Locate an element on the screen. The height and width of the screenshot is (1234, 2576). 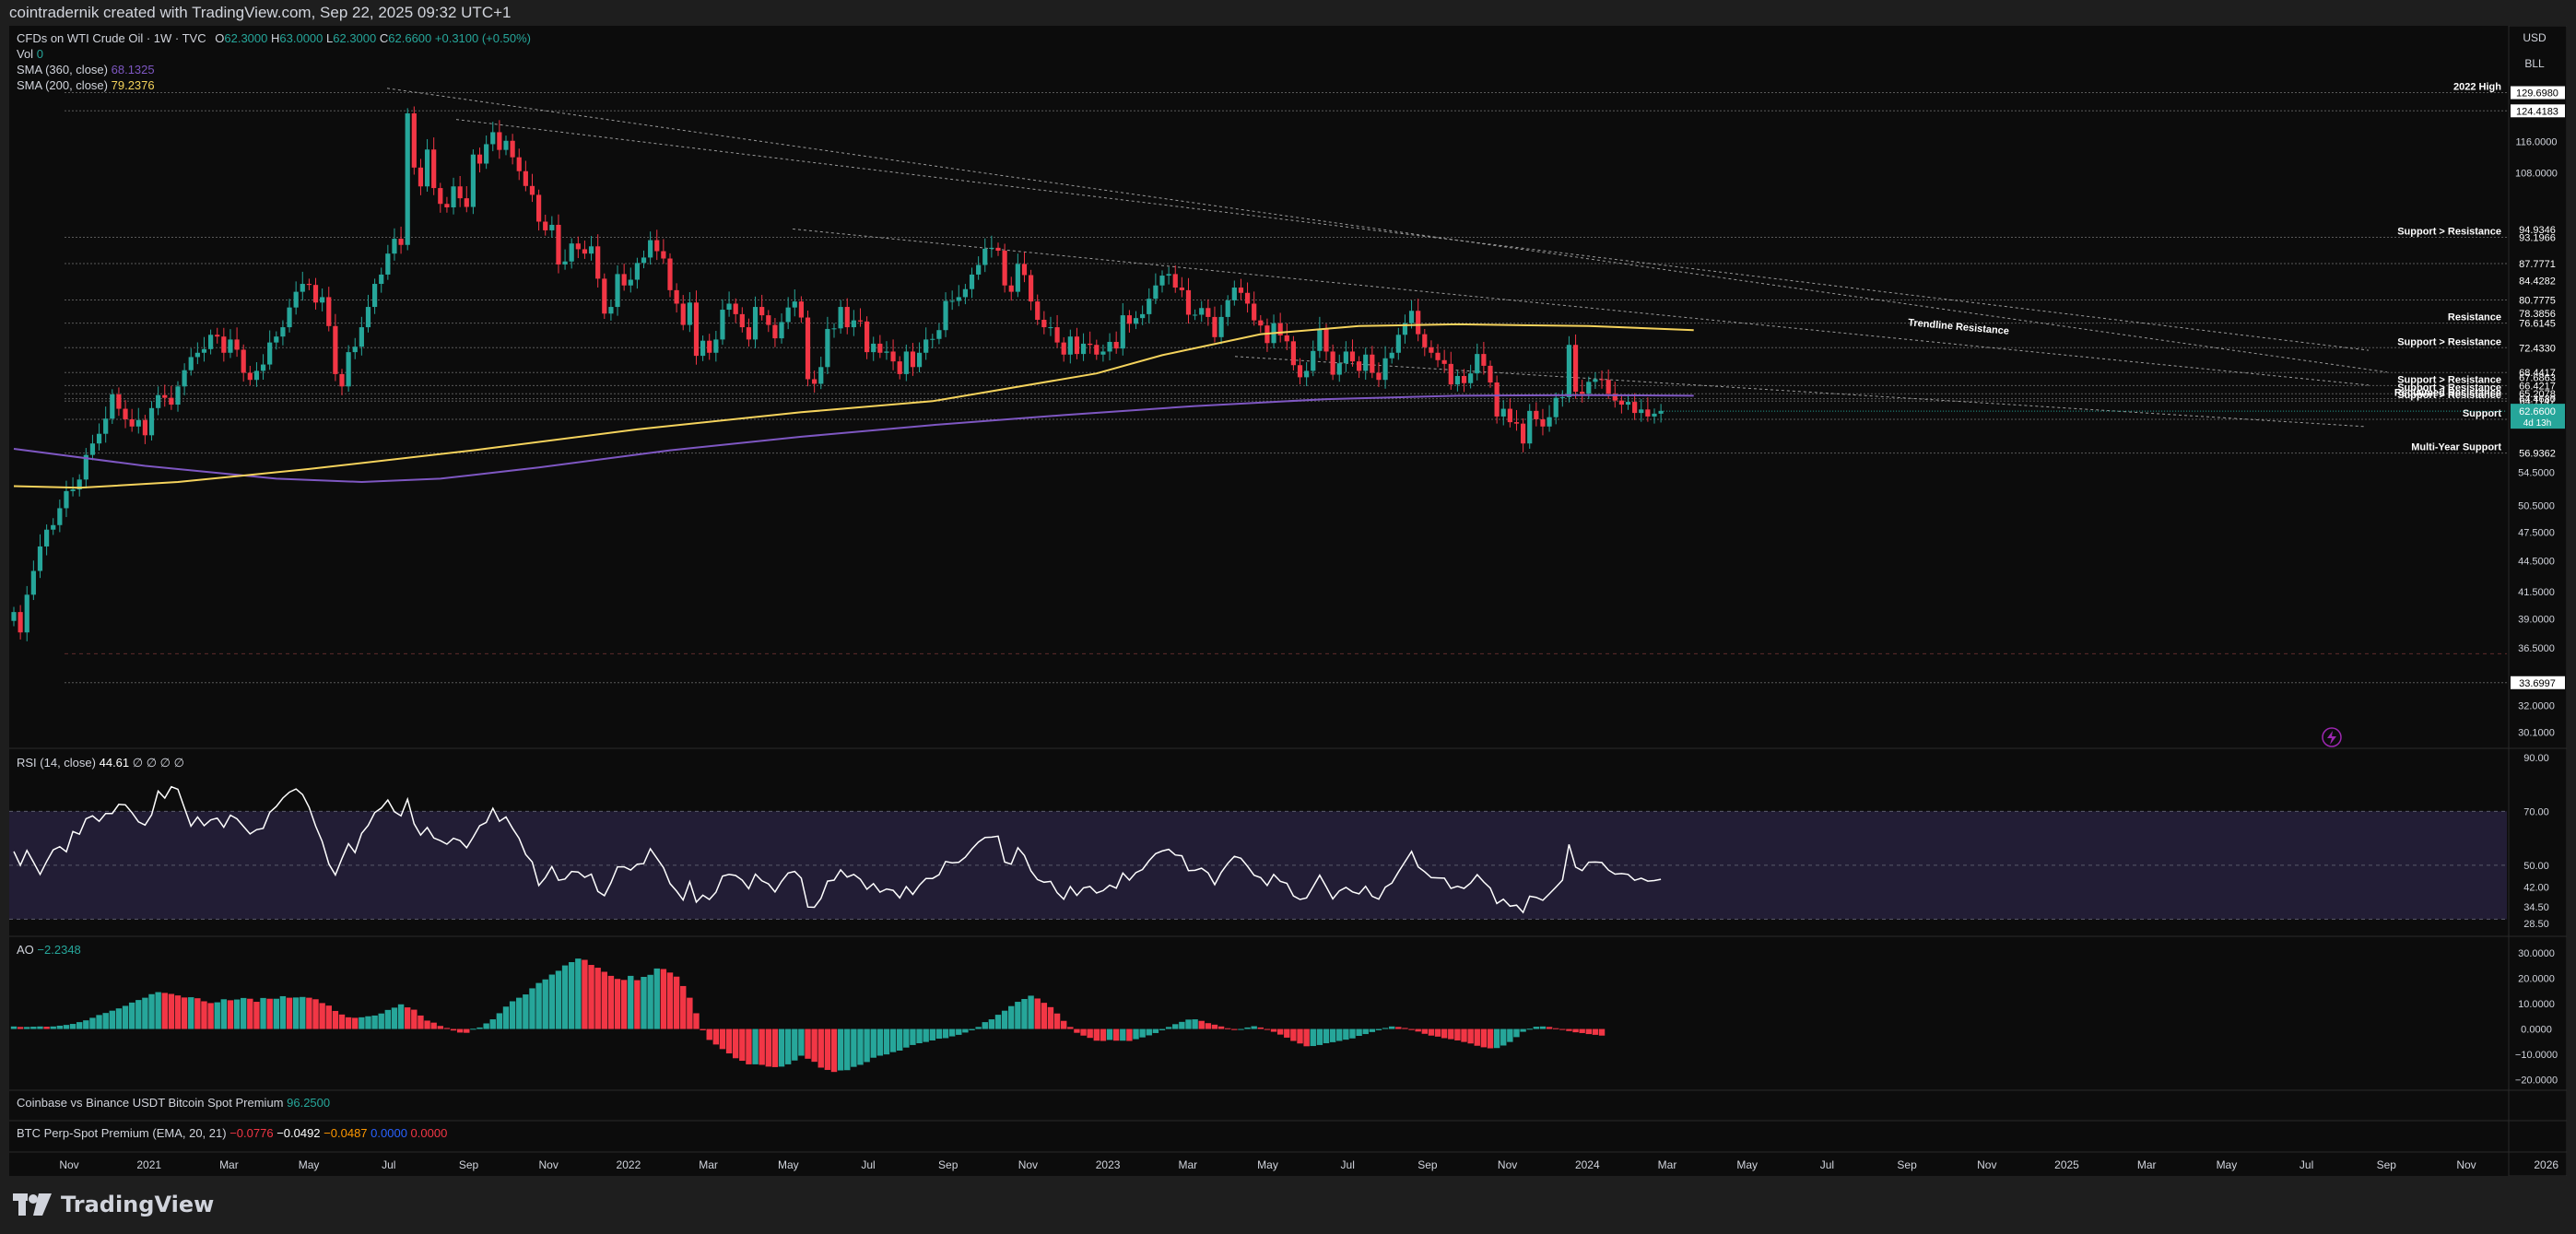
legend-open-label: O is located at coordinates (220, 38).